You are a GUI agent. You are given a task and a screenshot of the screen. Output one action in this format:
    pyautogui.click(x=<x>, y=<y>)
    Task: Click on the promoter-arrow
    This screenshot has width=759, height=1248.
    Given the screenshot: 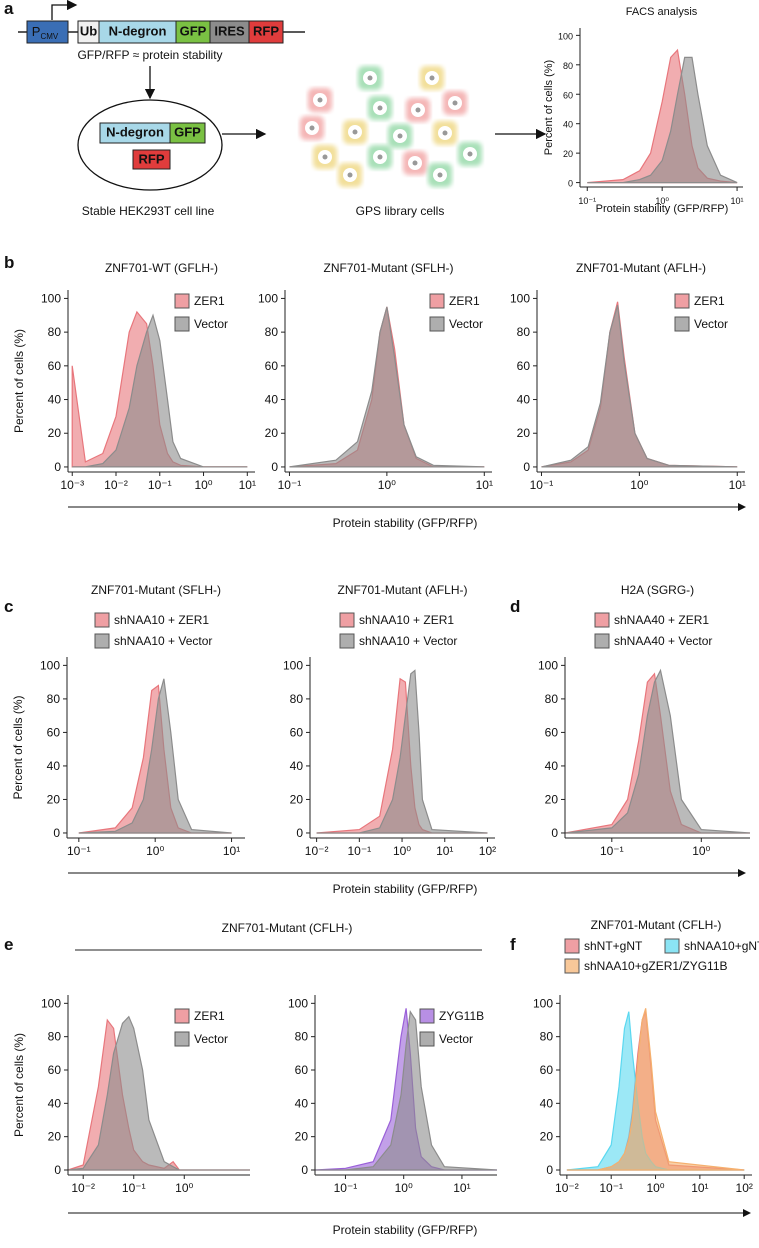 What is the action you would take?
    pyautogui.click(x=64, y=10)
    